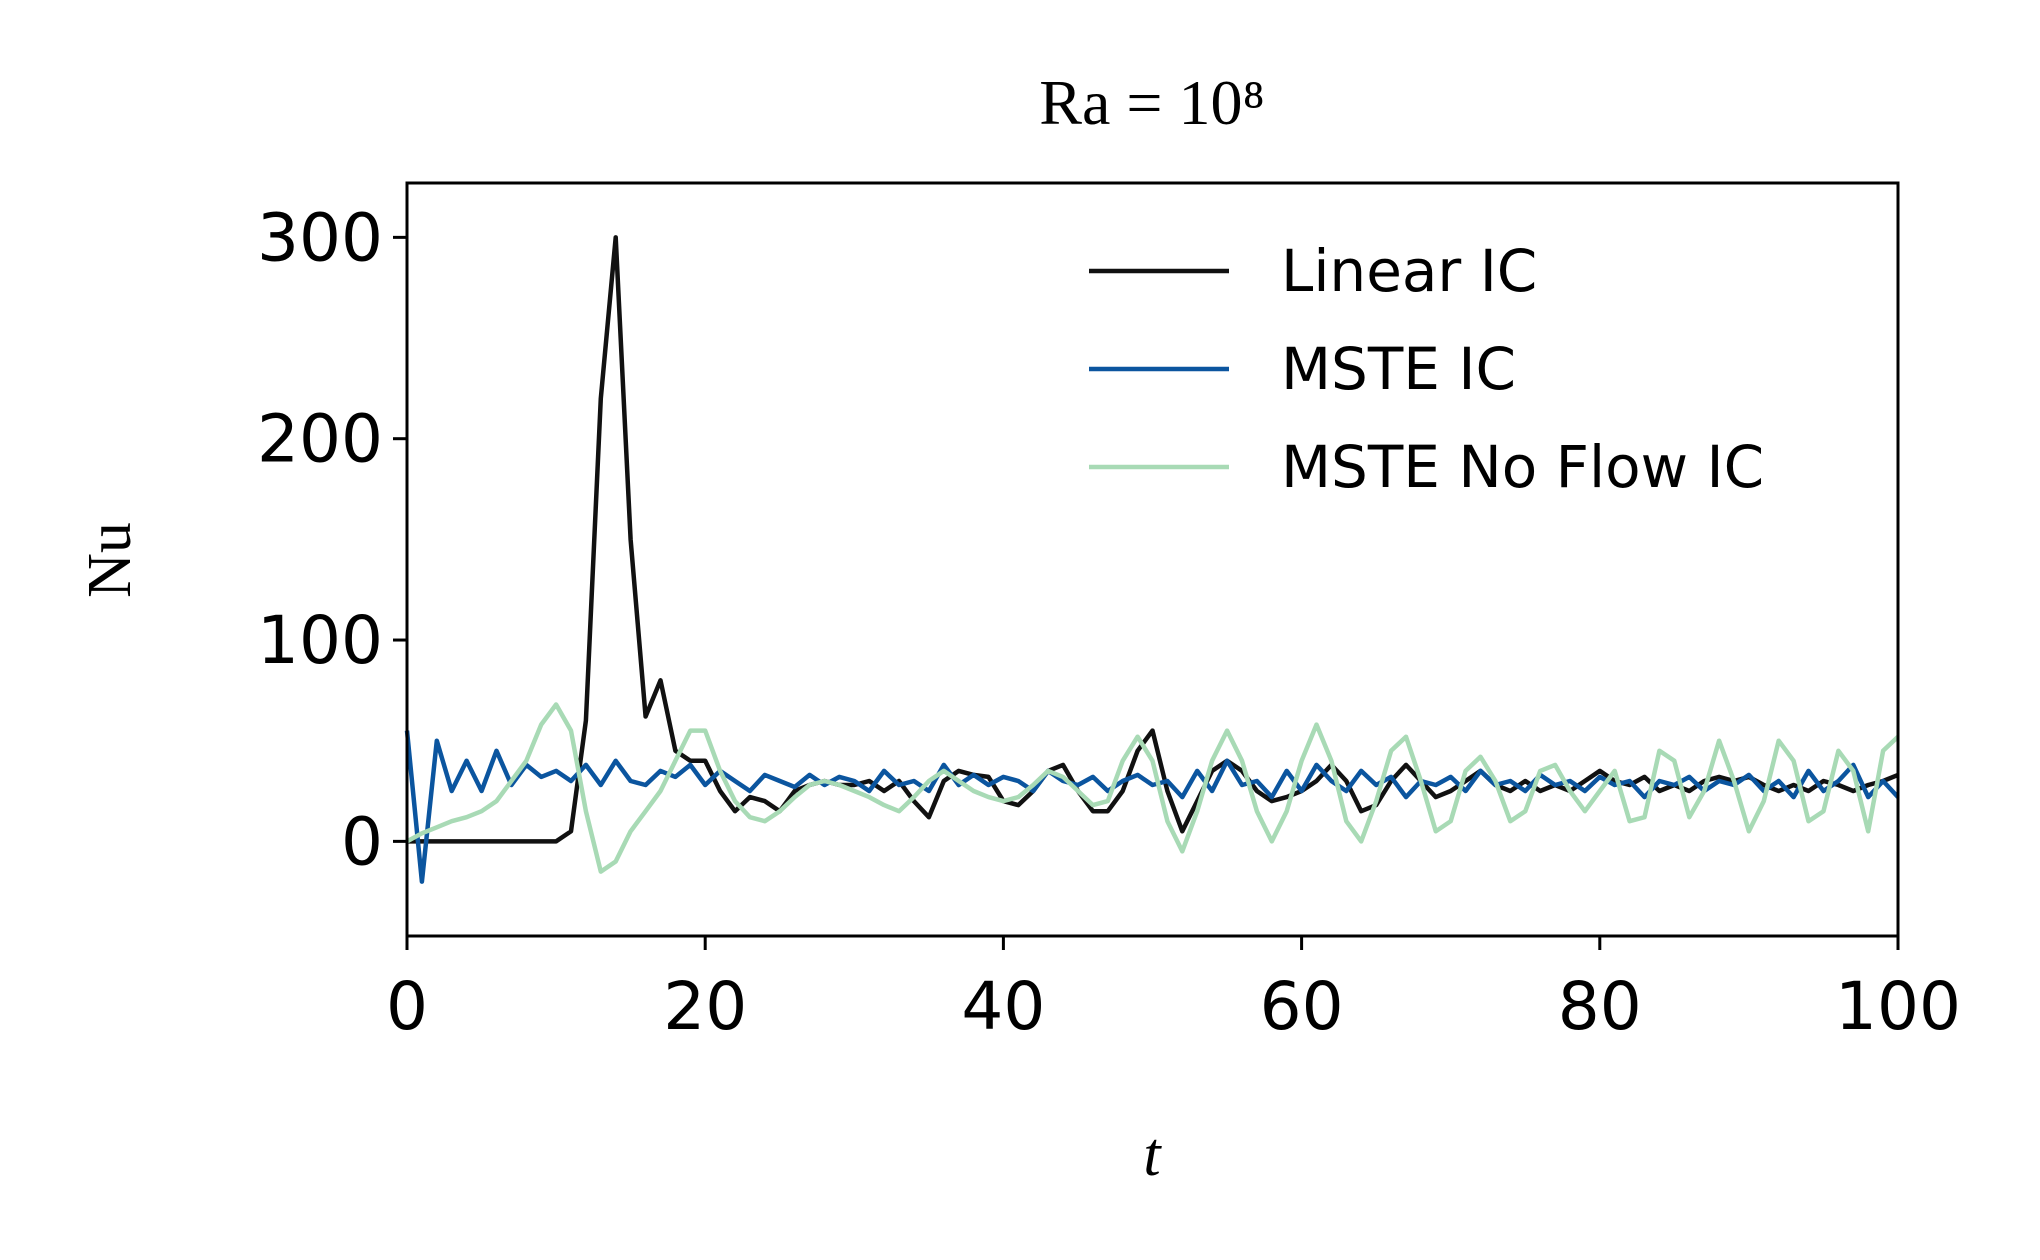 The height and width of the screenshot is (1260, 2040). Describe the element at coordinates (1409, 271) in the screenshot. I see `legend-label: Linear IC` at that location.